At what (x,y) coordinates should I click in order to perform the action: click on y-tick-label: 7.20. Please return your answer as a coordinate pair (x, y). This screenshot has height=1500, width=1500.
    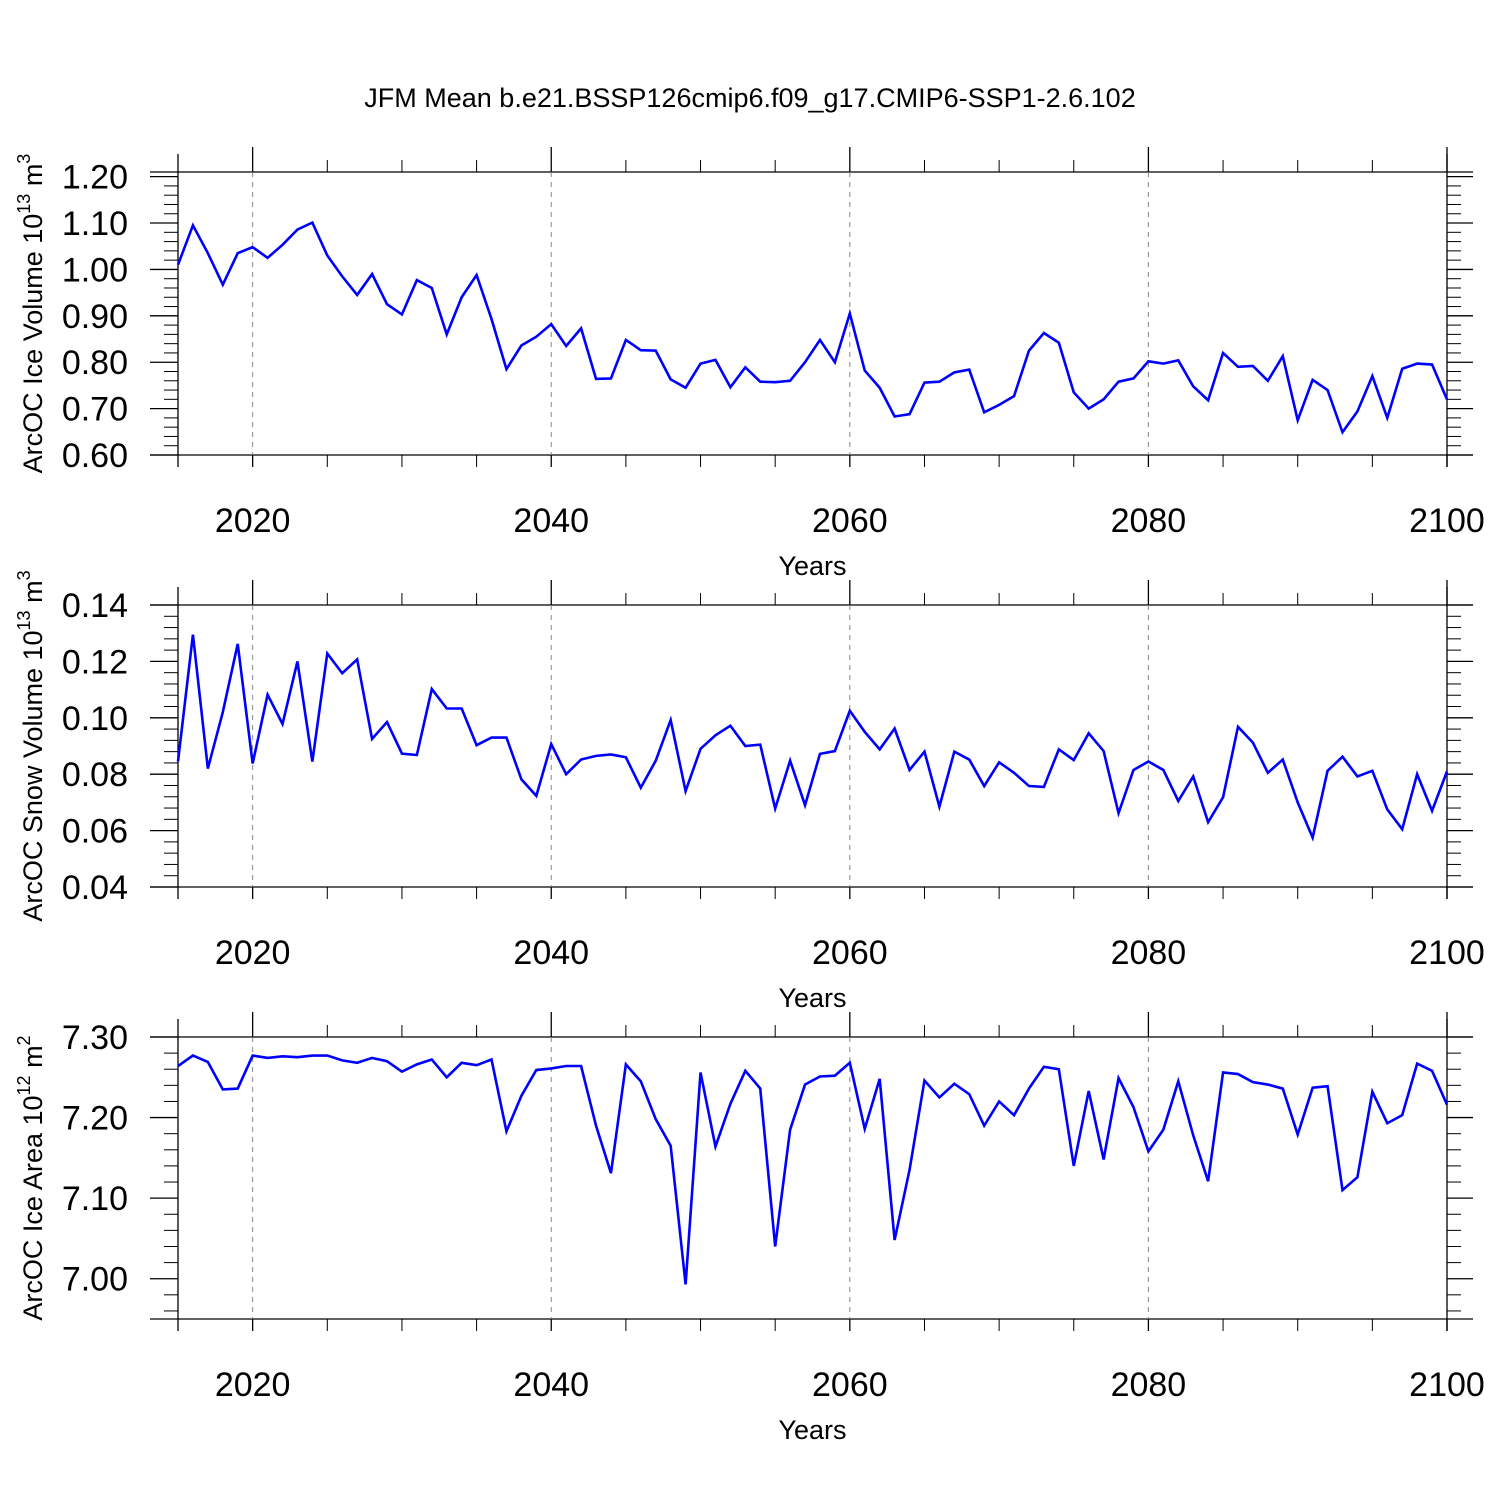
    Looking at the image, I should click on (95, 1119).